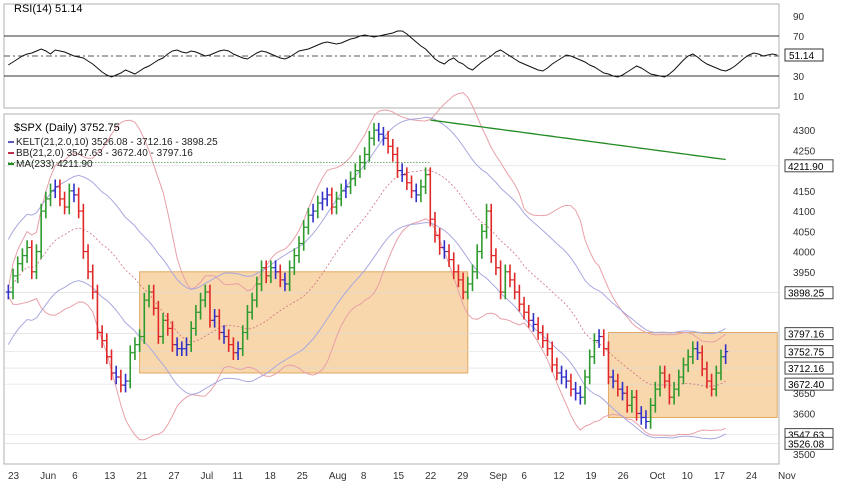 This screenshot has height=489, width=860. Describe the element at coordinates (463, 476) in the screenshot. I see `x-tick-label: 29` at that location.